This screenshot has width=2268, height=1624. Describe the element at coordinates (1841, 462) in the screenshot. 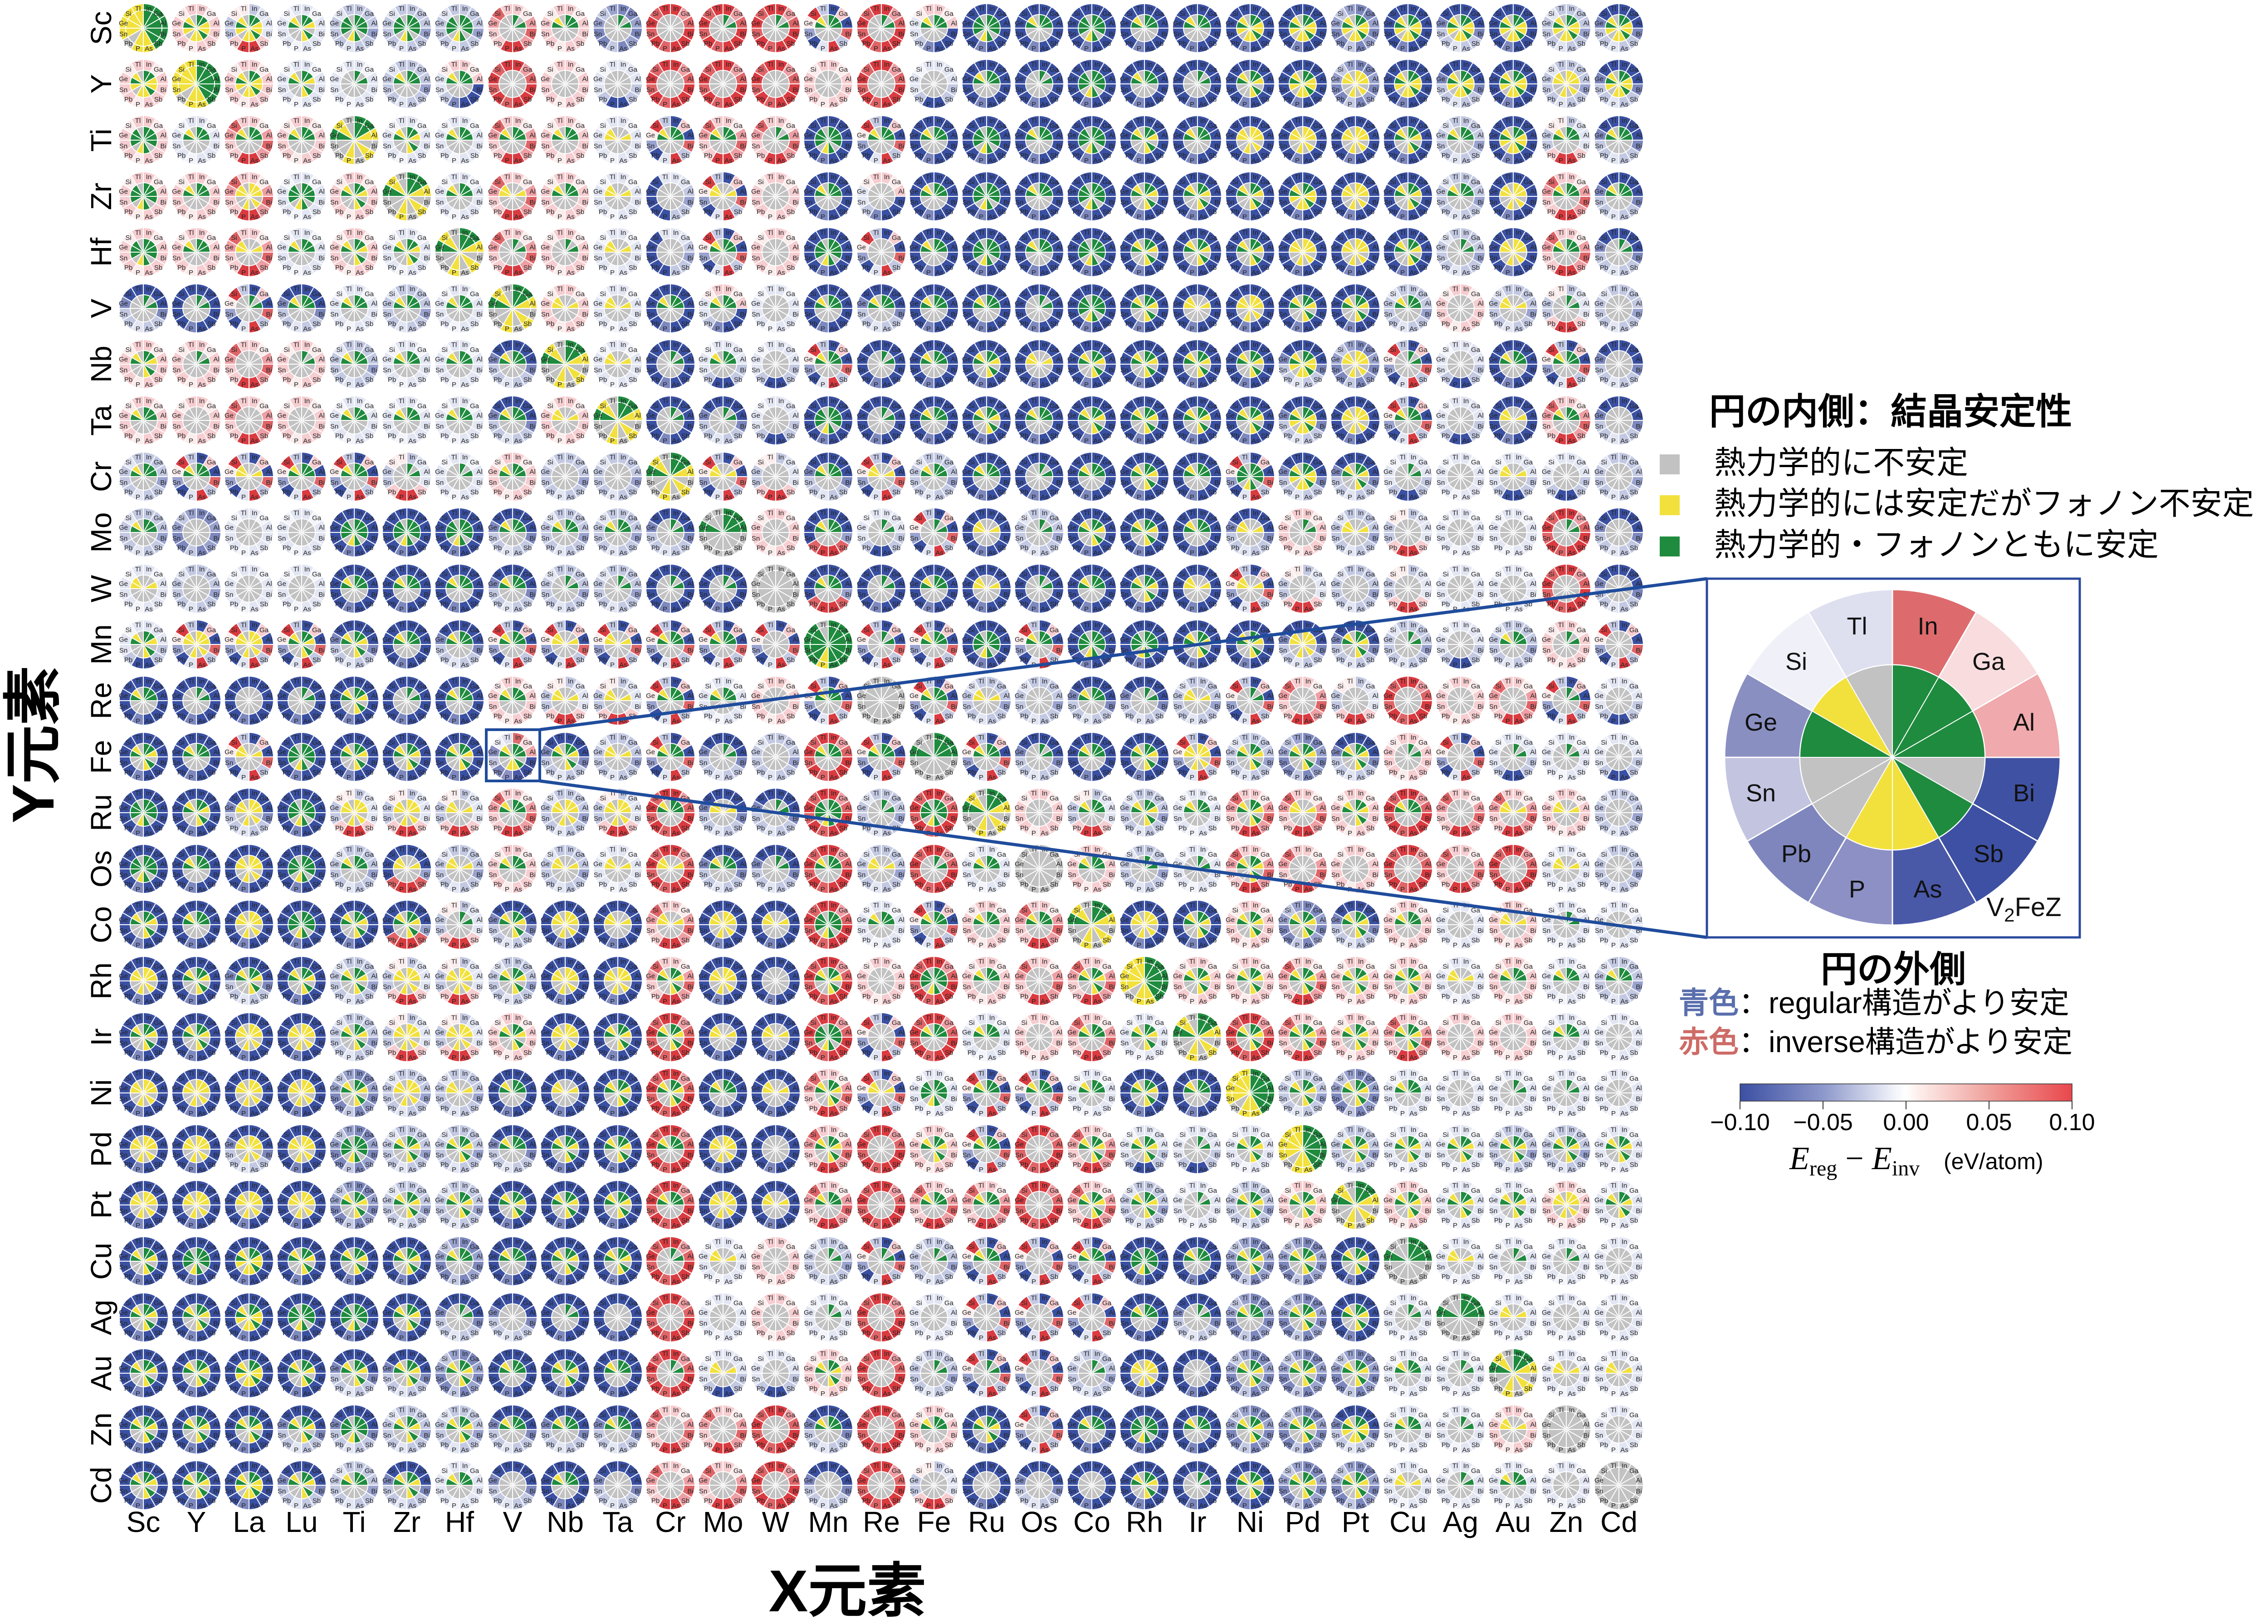

I see `svg-text: 熱力学的に不安定` at that location.